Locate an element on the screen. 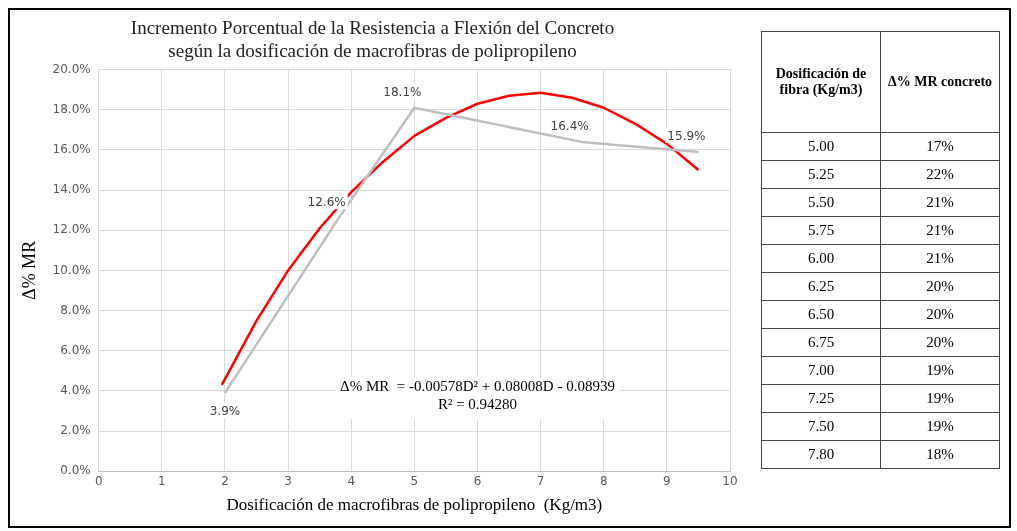 This screenshot has height=531, width=1017. x-tick-label: 8 is located at coordinates (603, 480).